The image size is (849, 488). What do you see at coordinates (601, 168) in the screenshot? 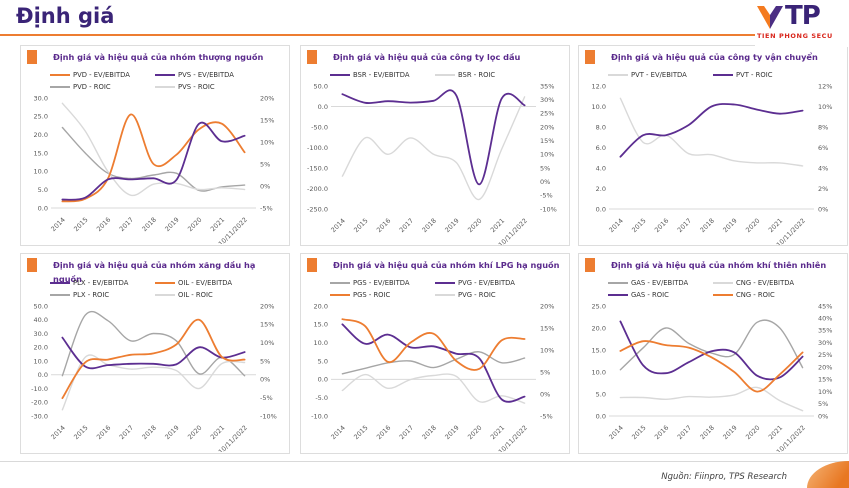
I see `left-axis-tick: 4.0` at bounding box center [601, 168].